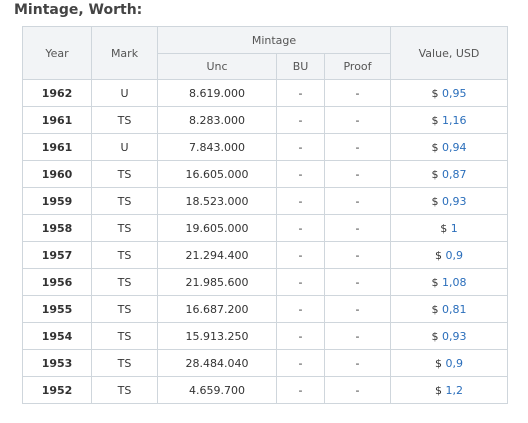 The image size is (528, 423). What do you see at coordinates (57, 390) in the screenshot?
I see `year-cell: 1952` at bounding box center [57, 390].